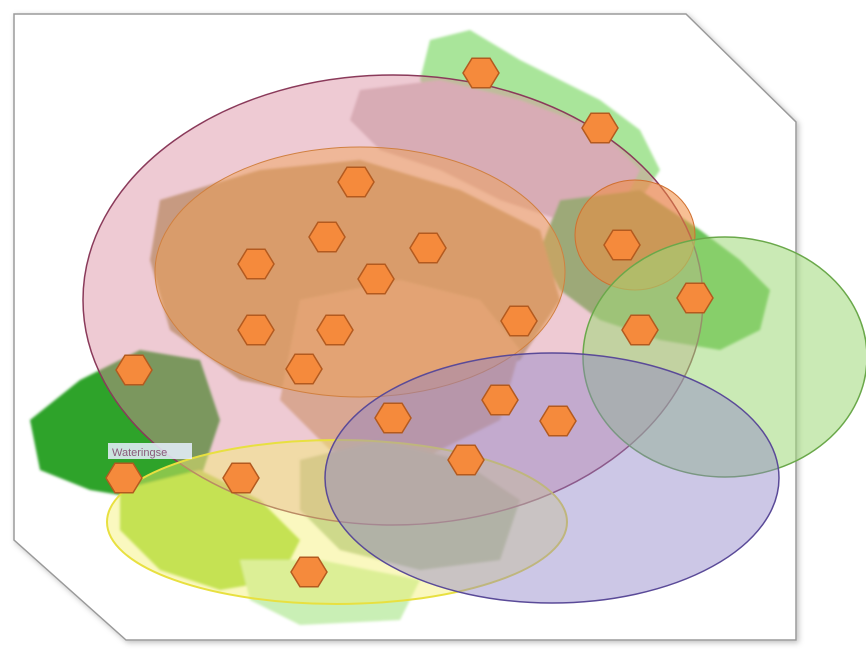 Image resolution: width=866 pixels, height=649 pixels. What do you see at coordinates (139, 453) in the screenshot?
I see `place-label-text: Wateringse` at bounding box center [139, 453].